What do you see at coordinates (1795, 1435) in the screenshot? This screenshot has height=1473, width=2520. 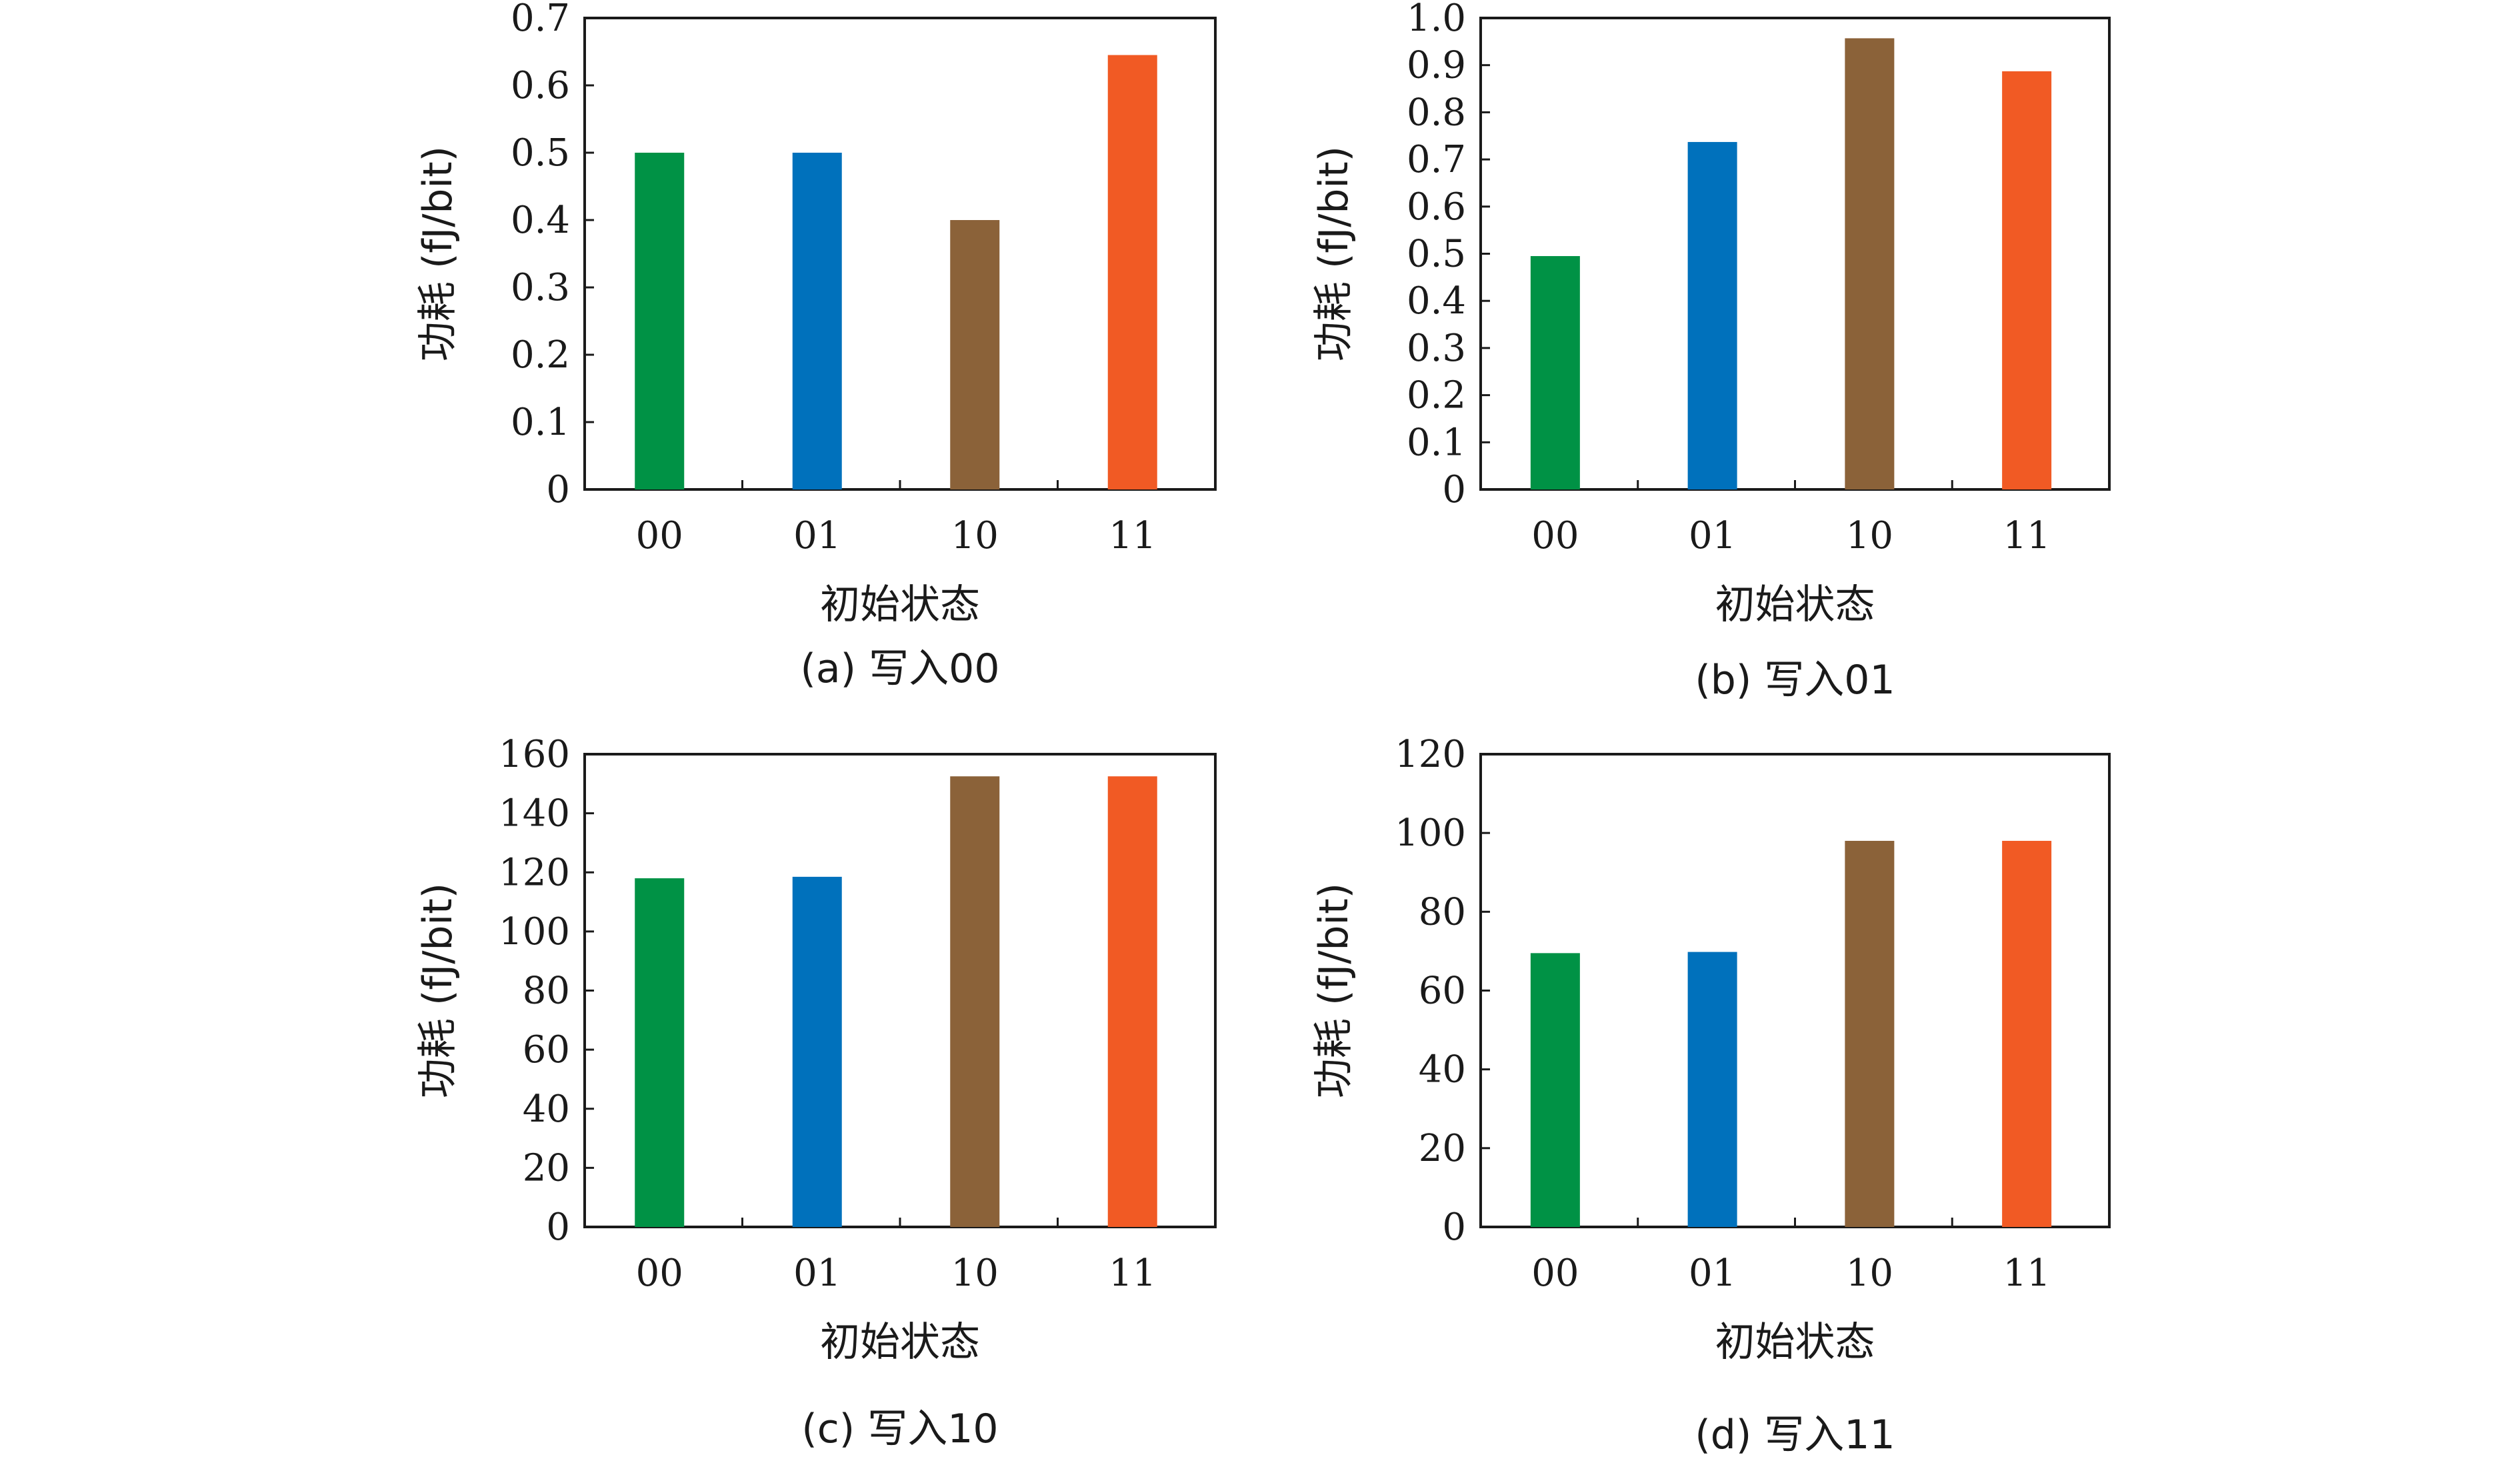 I see `chart-caption: (d) 写入11` at bounding box center [1795, 1435].